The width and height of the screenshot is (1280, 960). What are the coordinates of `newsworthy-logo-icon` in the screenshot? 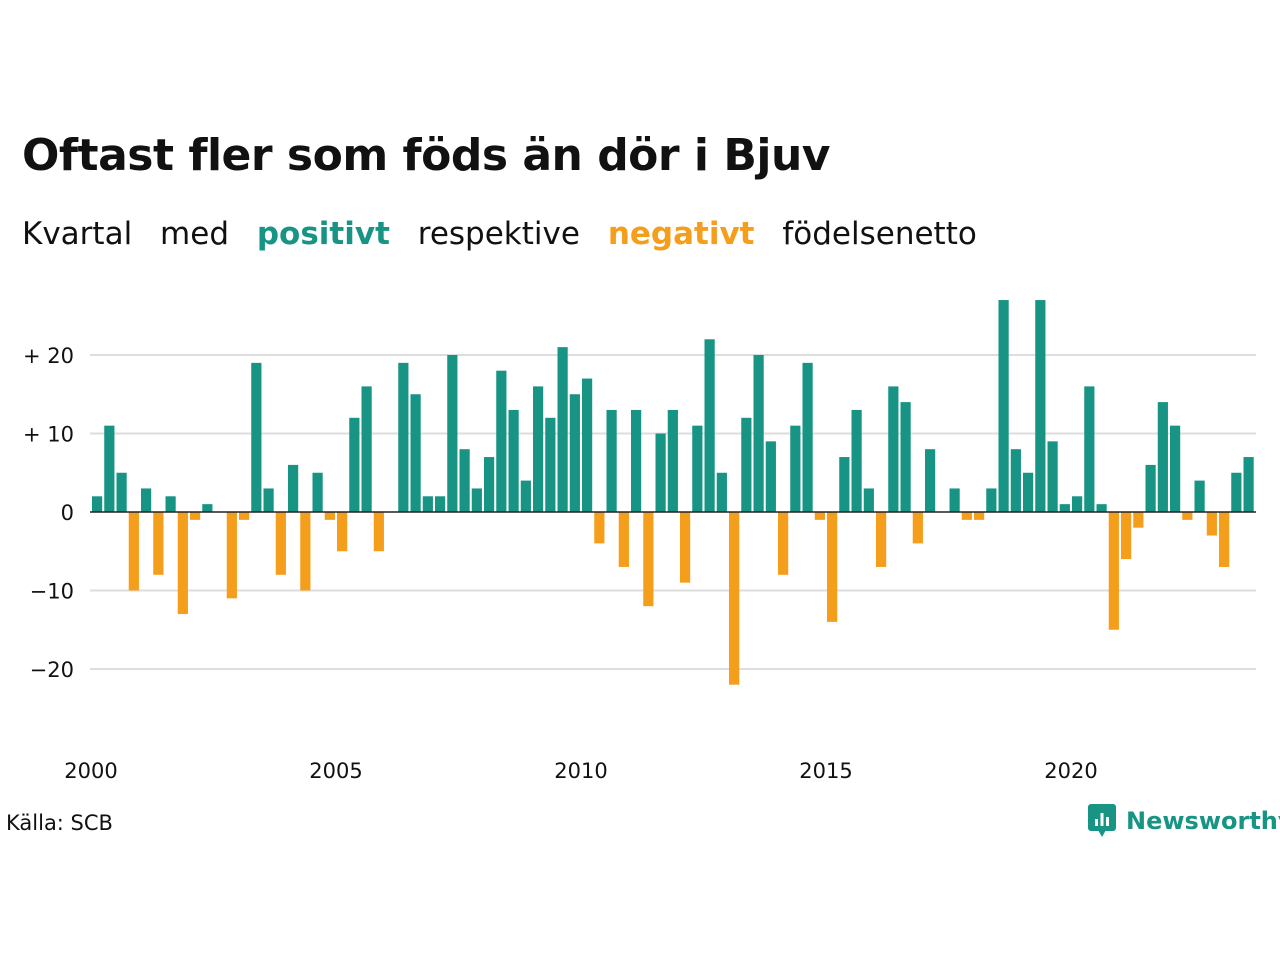 It's located at (1102, 820).